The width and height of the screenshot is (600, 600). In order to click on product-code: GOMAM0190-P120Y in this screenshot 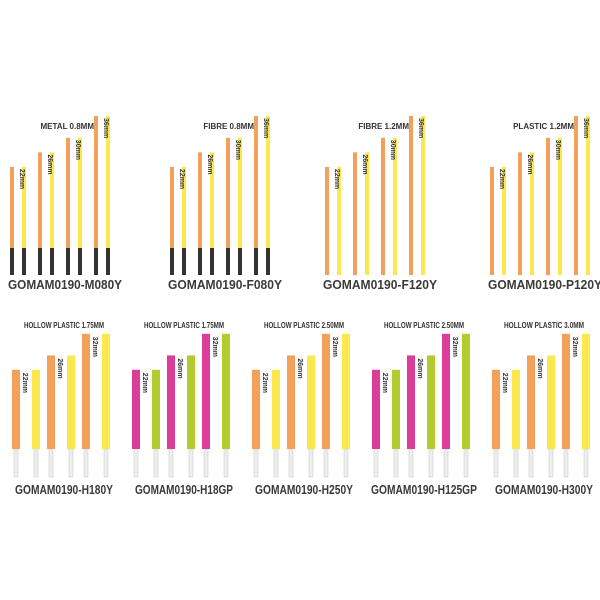, I will do `click(544, 284)`.